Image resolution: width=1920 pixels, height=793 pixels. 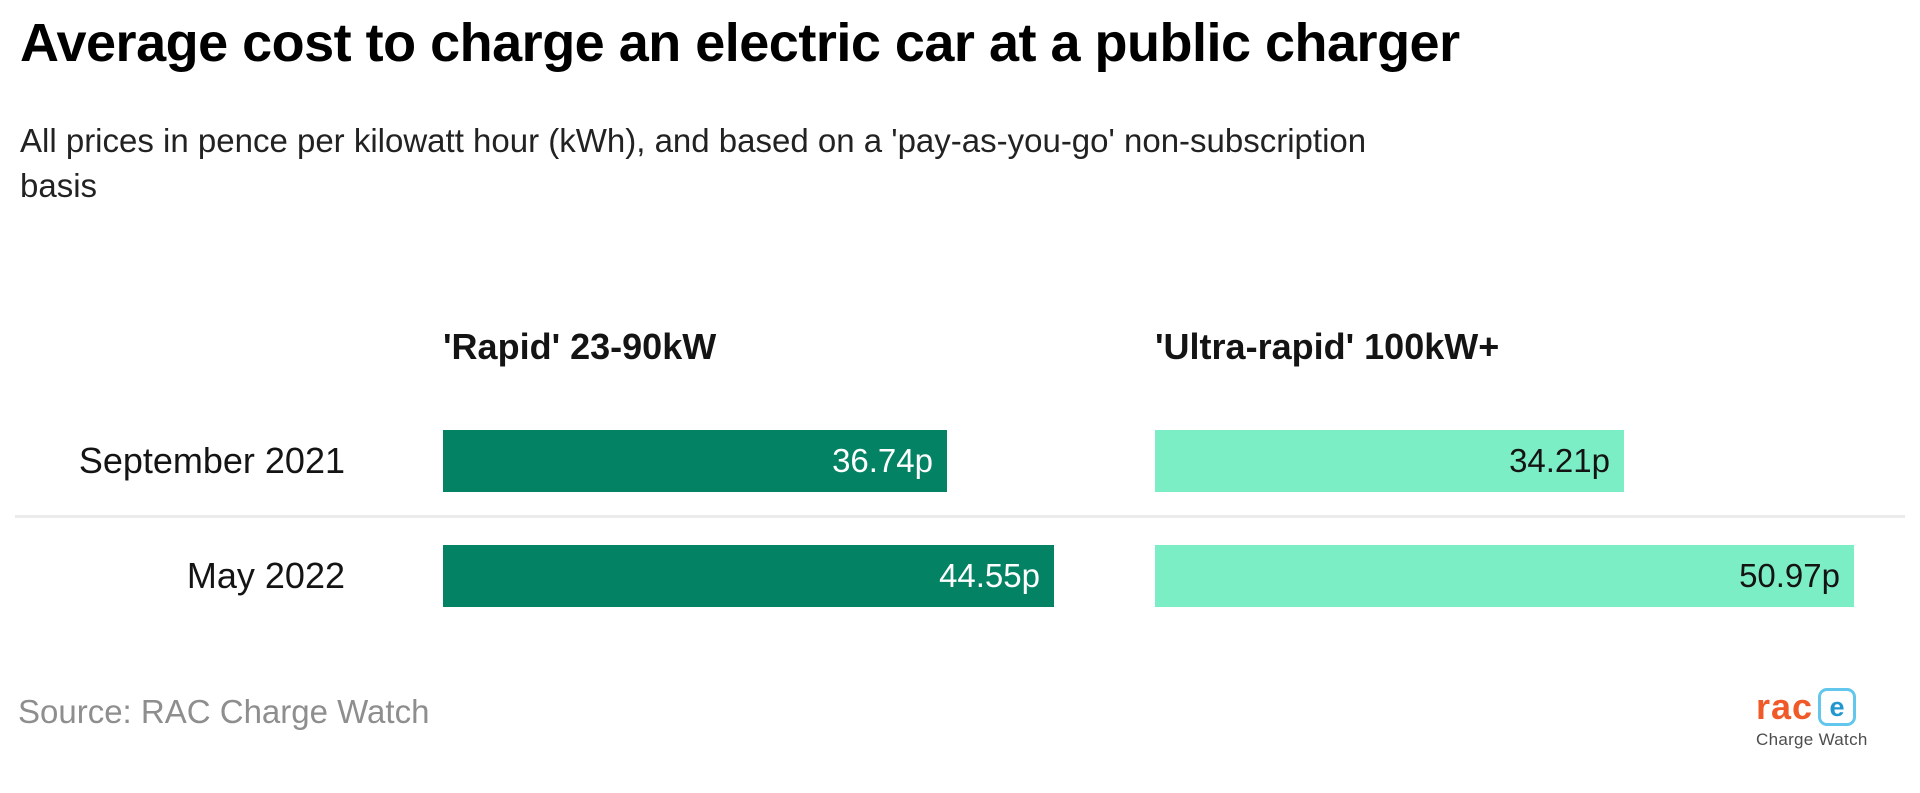 What do you see at coordinates (1812, 739) in the screenshot?
I see `rac-logo-product-text: Charge Watch` at bounding box center [1812, 739].